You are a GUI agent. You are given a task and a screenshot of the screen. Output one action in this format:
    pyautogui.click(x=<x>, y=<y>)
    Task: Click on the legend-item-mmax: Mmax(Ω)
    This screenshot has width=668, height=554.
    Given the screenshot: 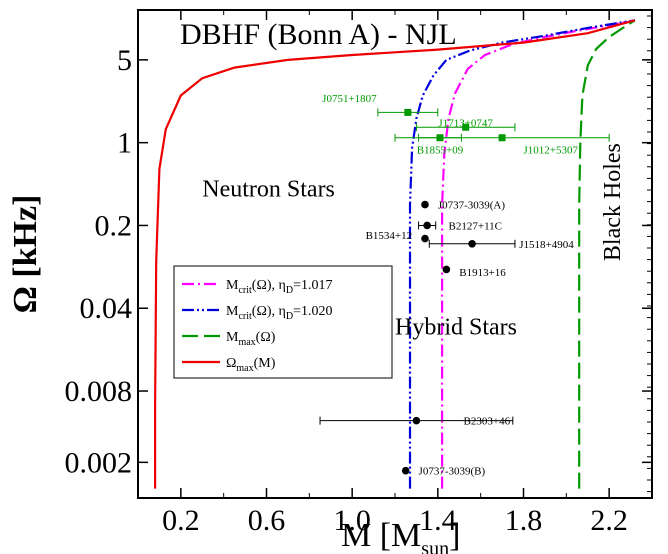 What is the action you would take?
    pyautogui.click(x=229, y=339)
    